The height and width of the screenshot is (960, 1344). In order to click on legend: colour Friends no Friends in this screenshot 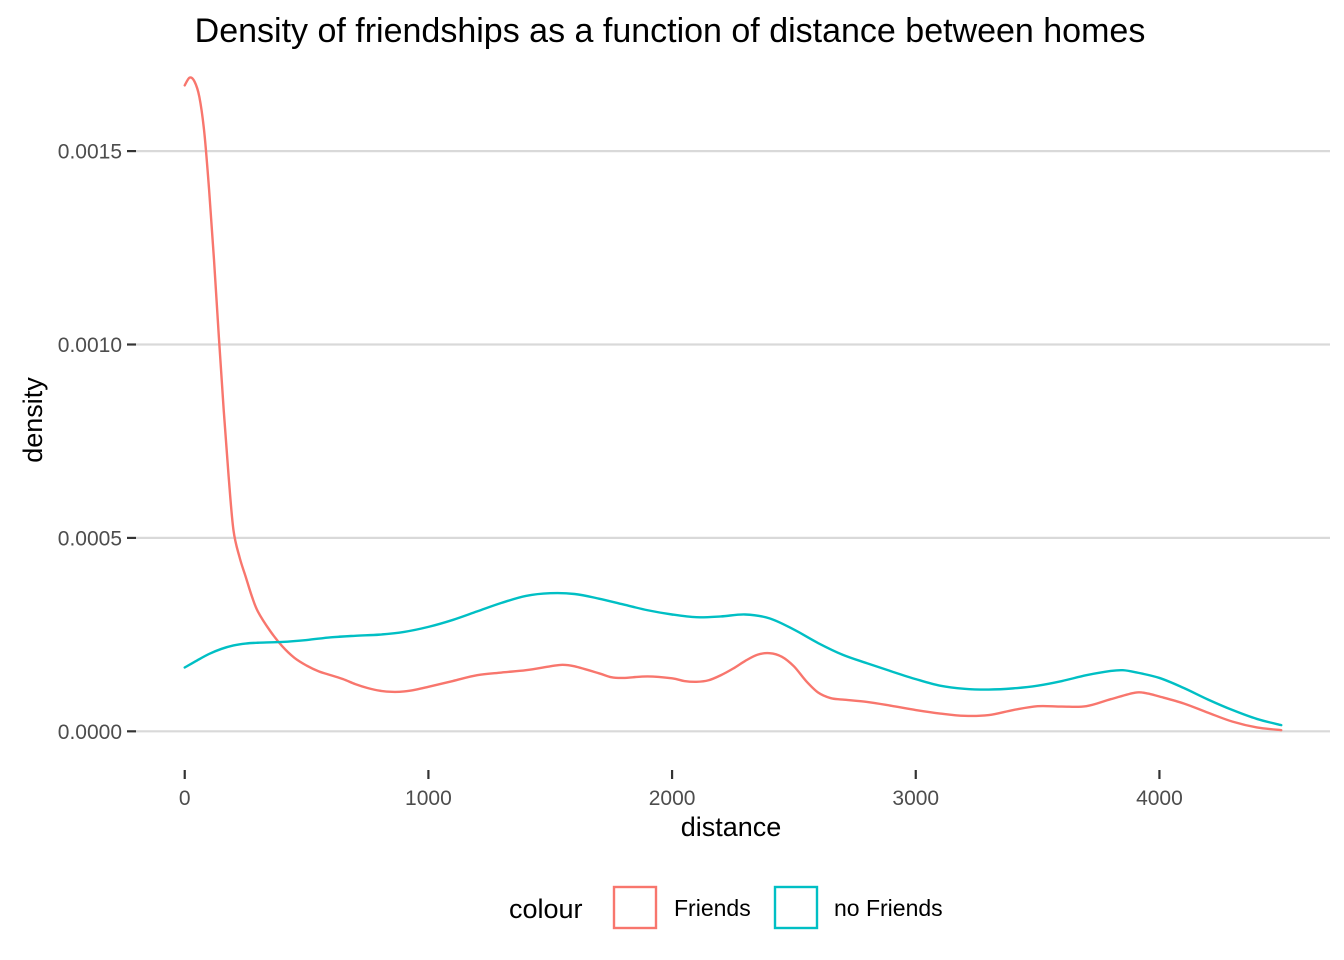, I will do `click(726, 907)`.